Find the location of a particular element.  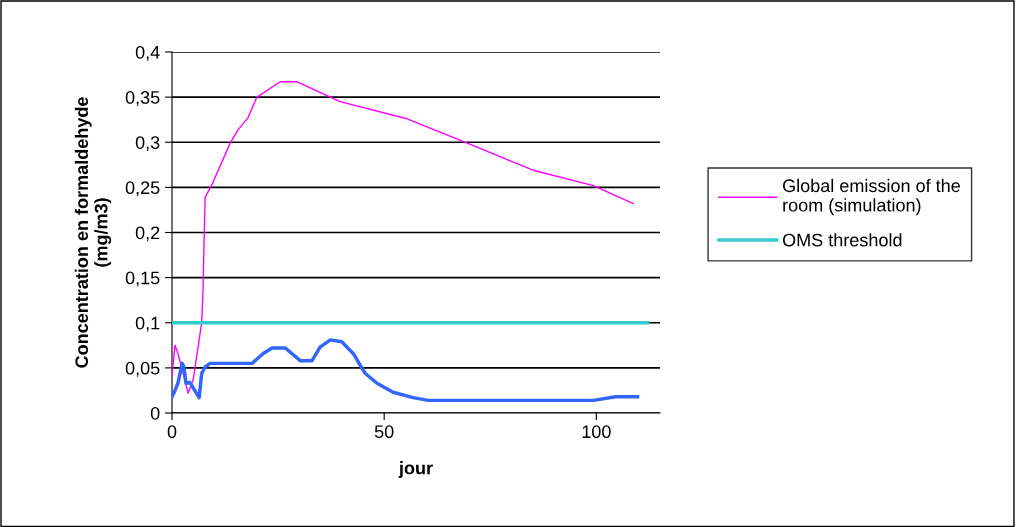

y-tick-label: 0,25 is located at coordinates (142, 189).